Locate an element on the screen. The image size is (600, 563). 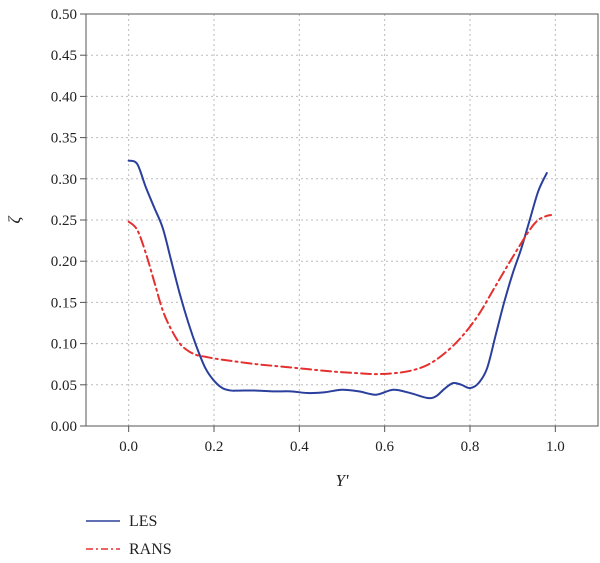
x-tick-label-5: 1.0 is located at coordinates (555, 447).